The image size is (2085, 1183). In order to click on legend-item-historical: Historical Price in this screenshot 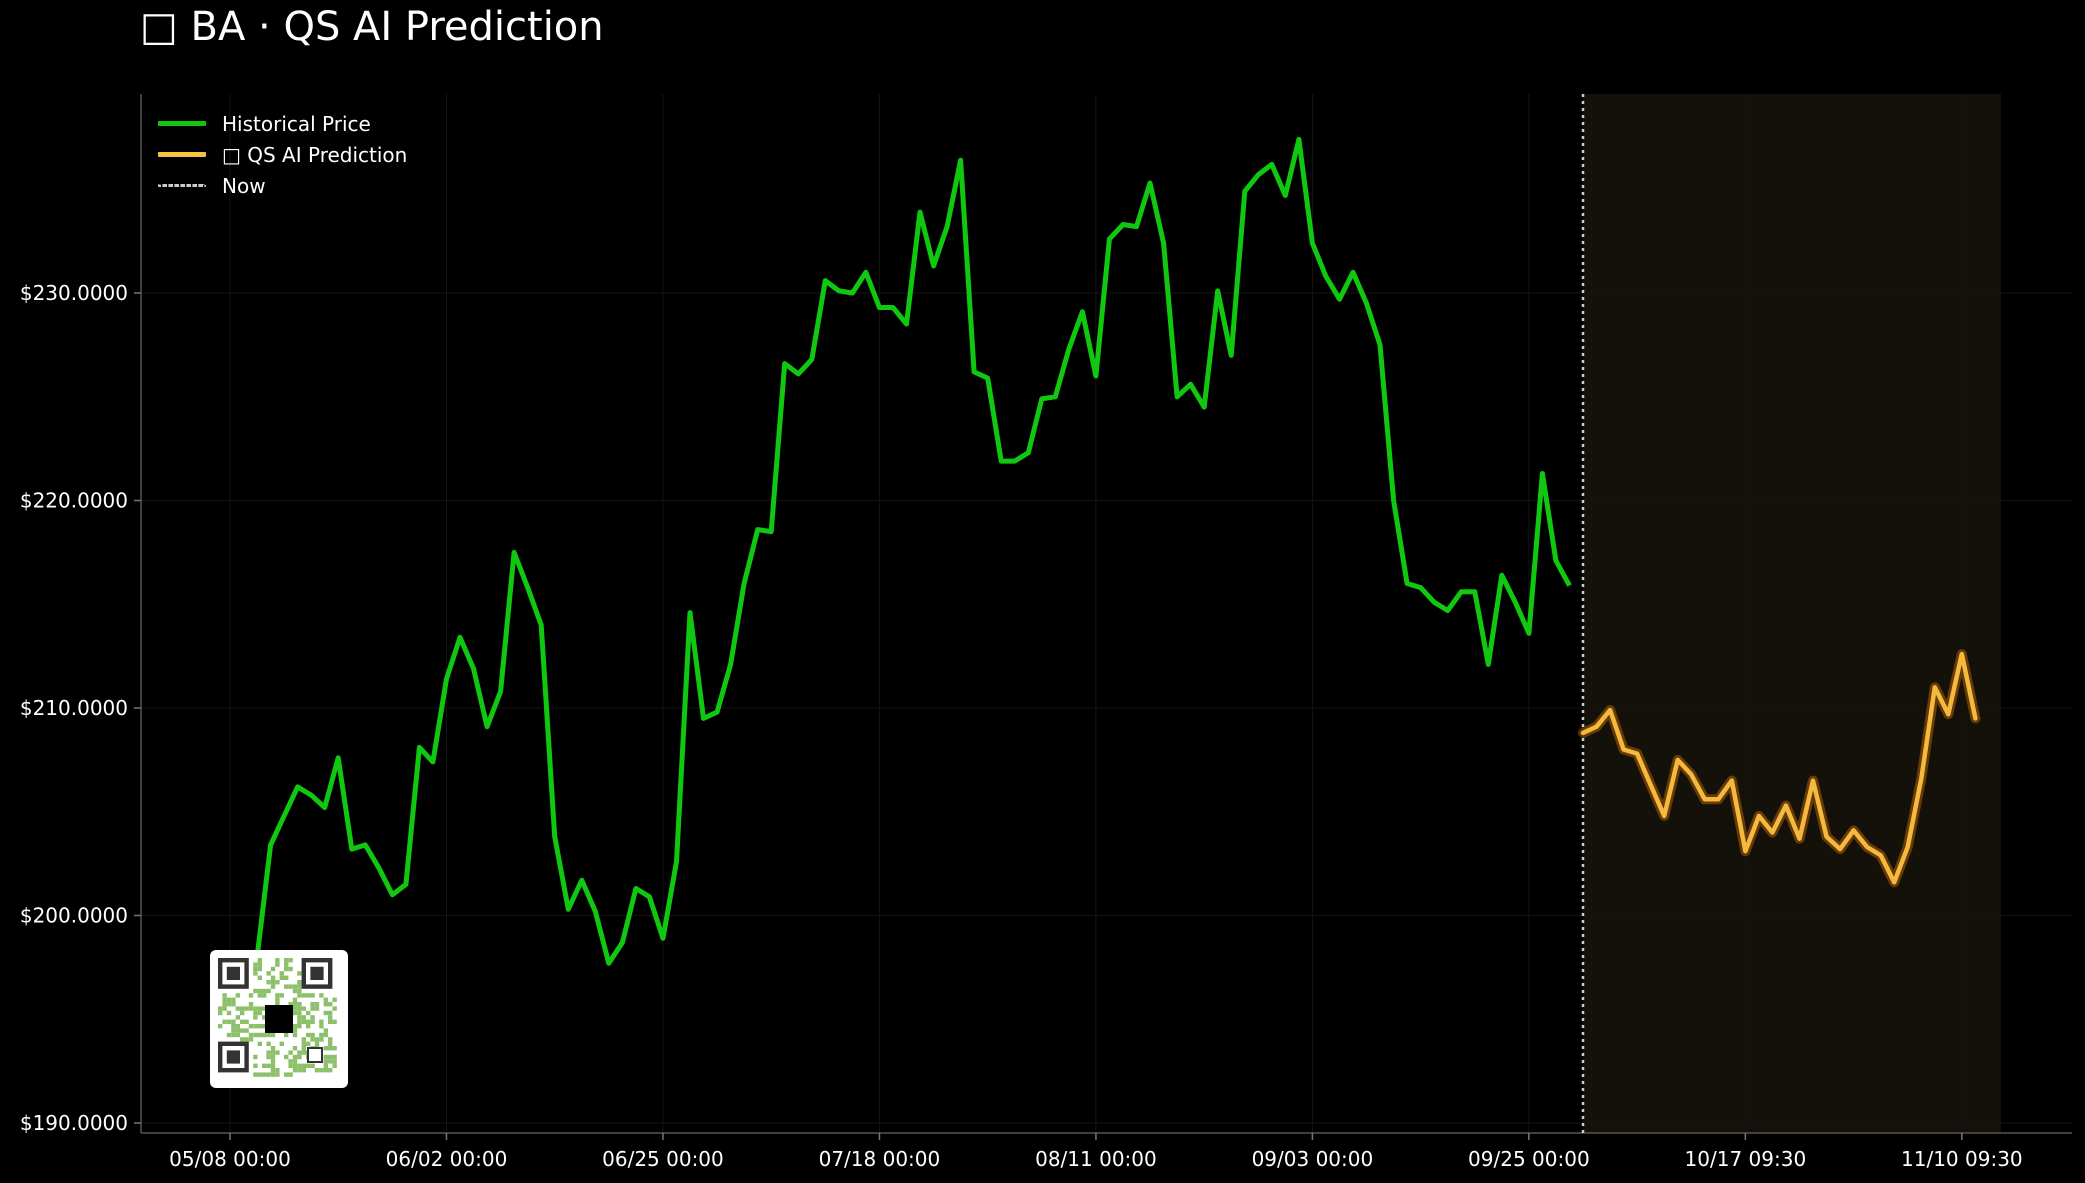, I will do `click(282, 123)`.